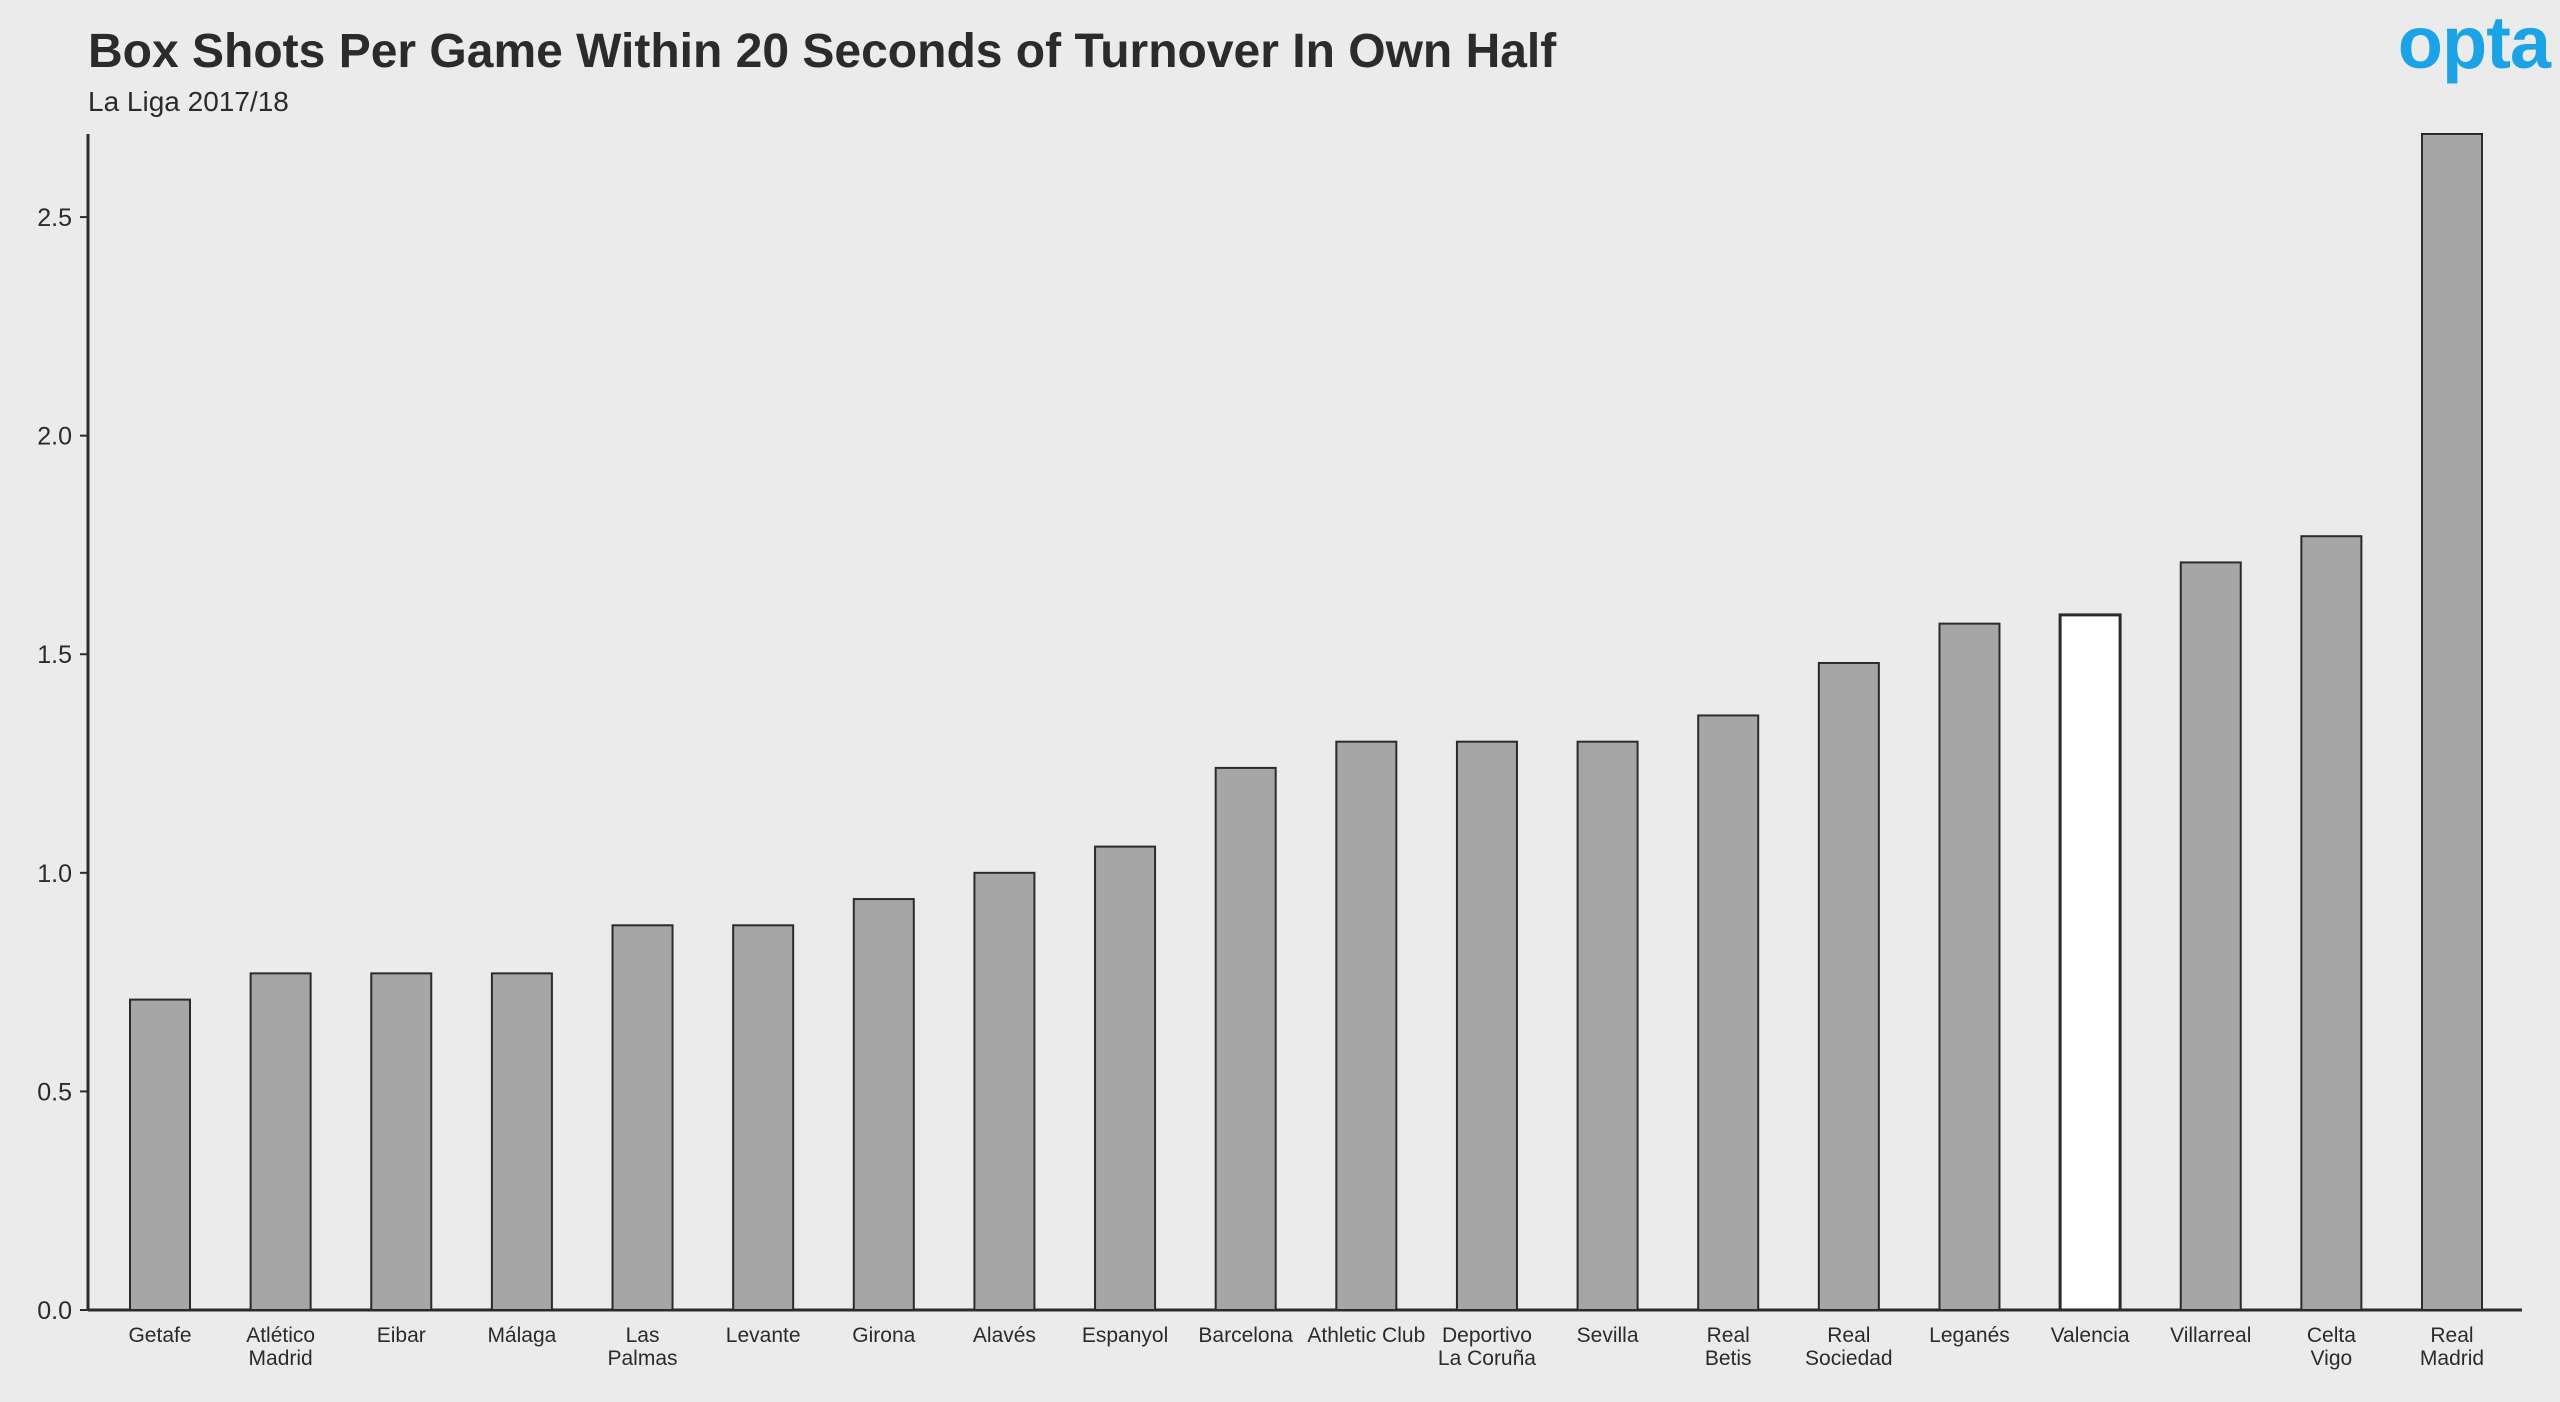 This screenshot has height=1402, width=2560. Describe the element at coordinates (54, 437) in the screenshot. I see `y-tick-label: 2.0` at that location.